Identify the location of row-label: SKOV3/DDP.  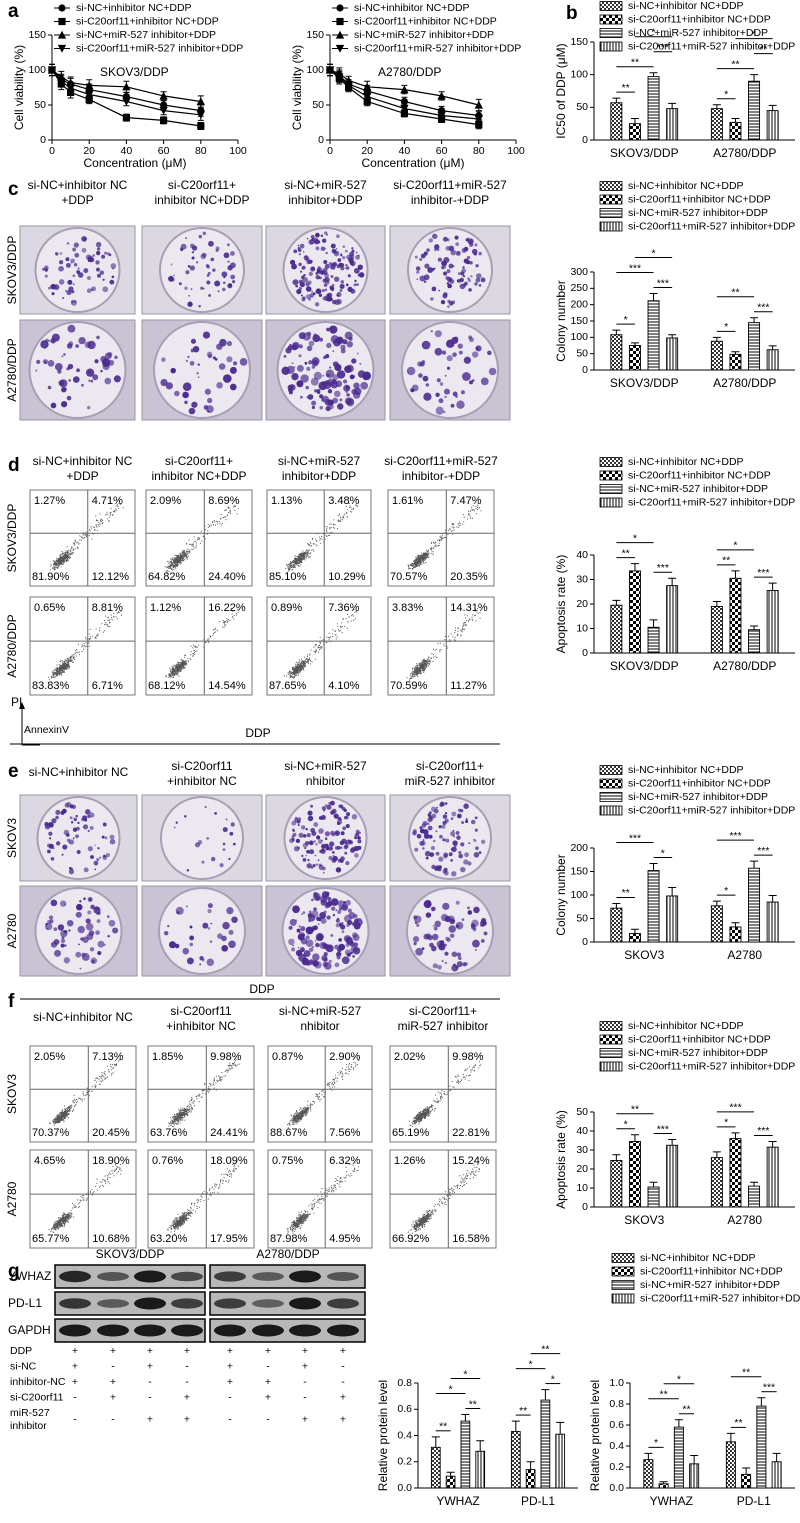
(12, 270).